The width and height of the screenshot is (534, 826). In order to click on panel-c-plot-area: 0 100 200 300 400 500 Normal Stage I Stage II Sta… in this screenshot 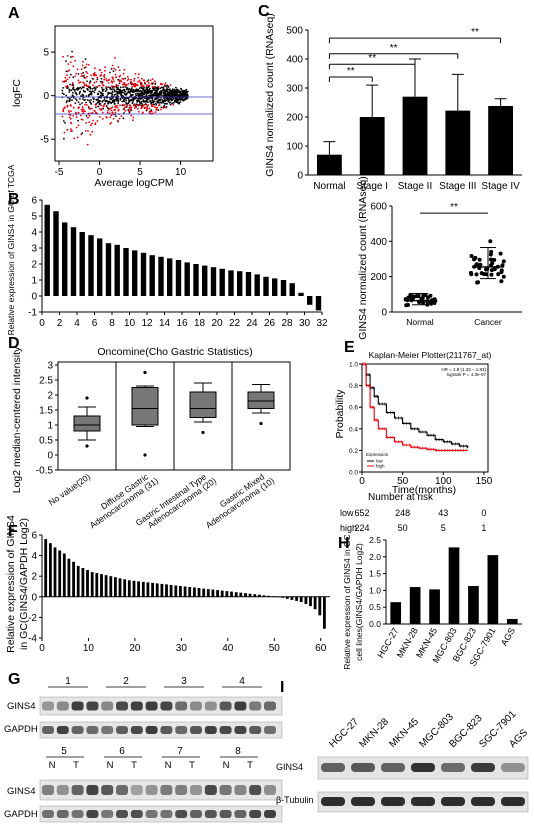, I will do `click(404, 109)`.